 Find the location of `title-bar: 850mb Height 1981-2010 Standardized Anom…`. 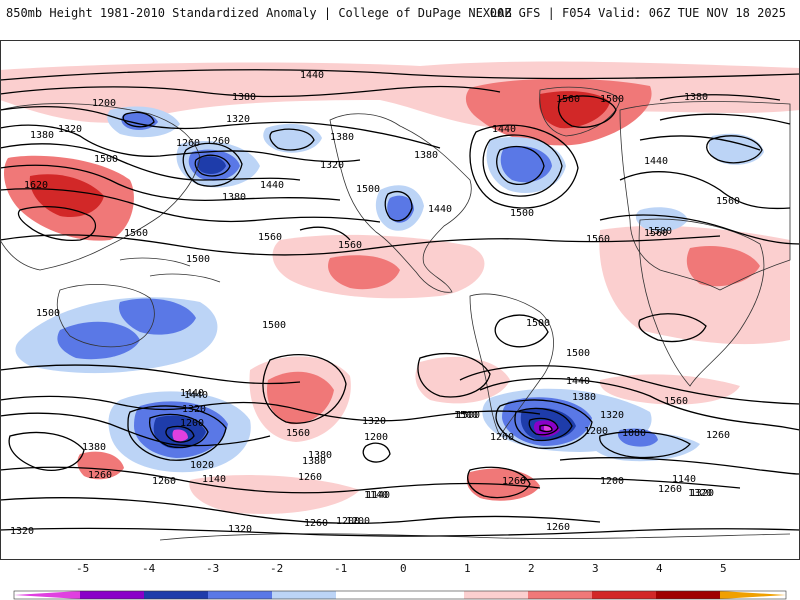

title-bar: 850mb Height 1981-2010 Standardized Anom… is located at coordinates (400, 20).